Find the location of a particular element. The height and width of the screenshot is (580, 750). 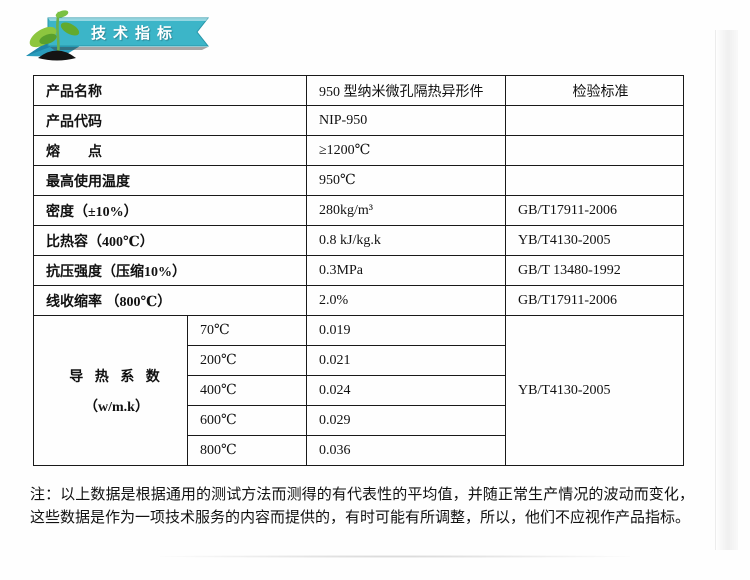

row-label: 密度（±10%） is located at coordinates (170, 210).